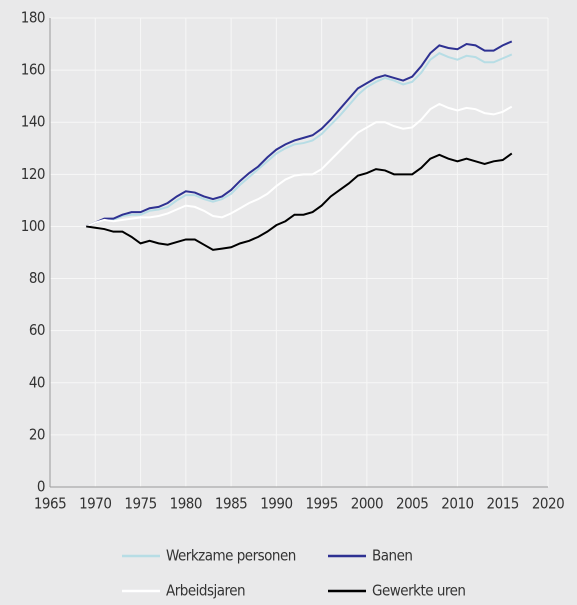 This screenshot has height=605, width=577. What do you see at coordinates (33, 18) in the screenshot?
I see `y-tick-label: 180` at bounding box center [33, 18].